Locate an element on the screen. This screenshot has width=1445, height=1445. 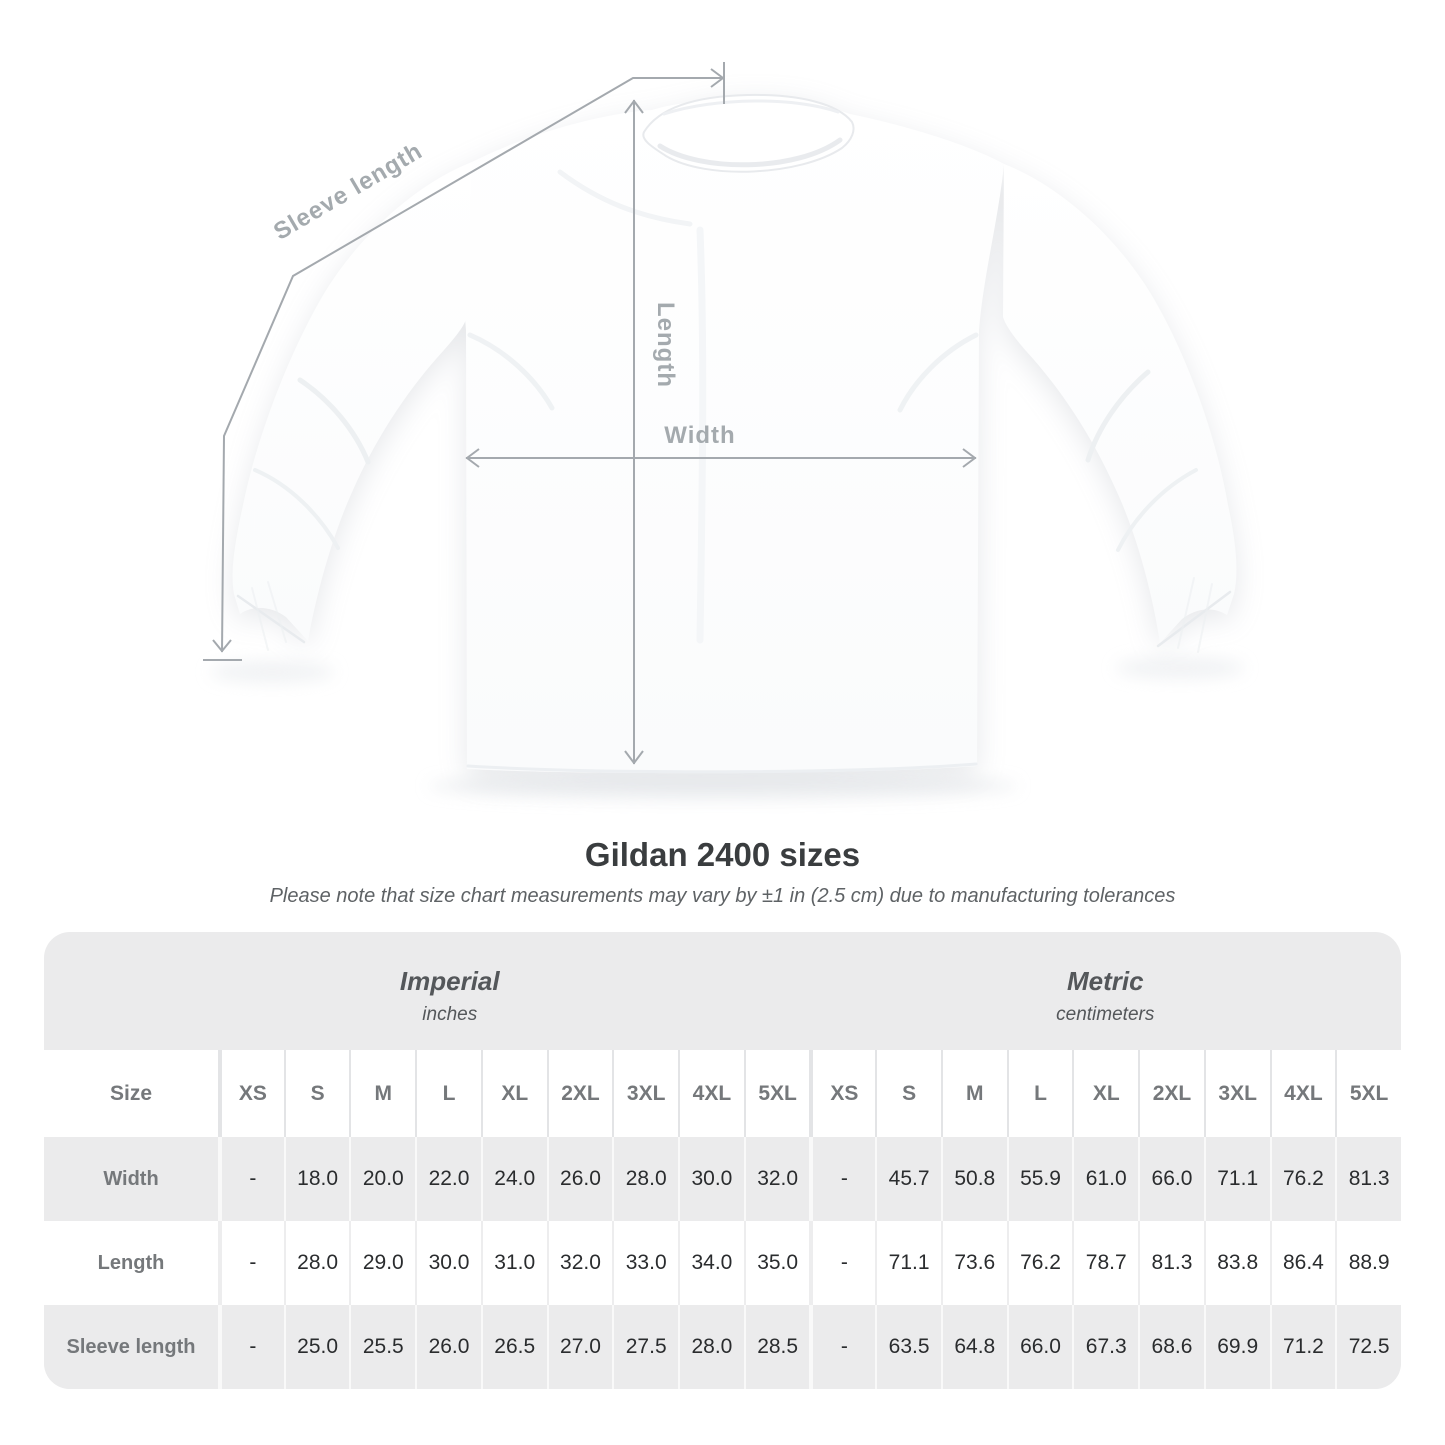
sleeve-length-measure-line is located at coordinates (472, 365).